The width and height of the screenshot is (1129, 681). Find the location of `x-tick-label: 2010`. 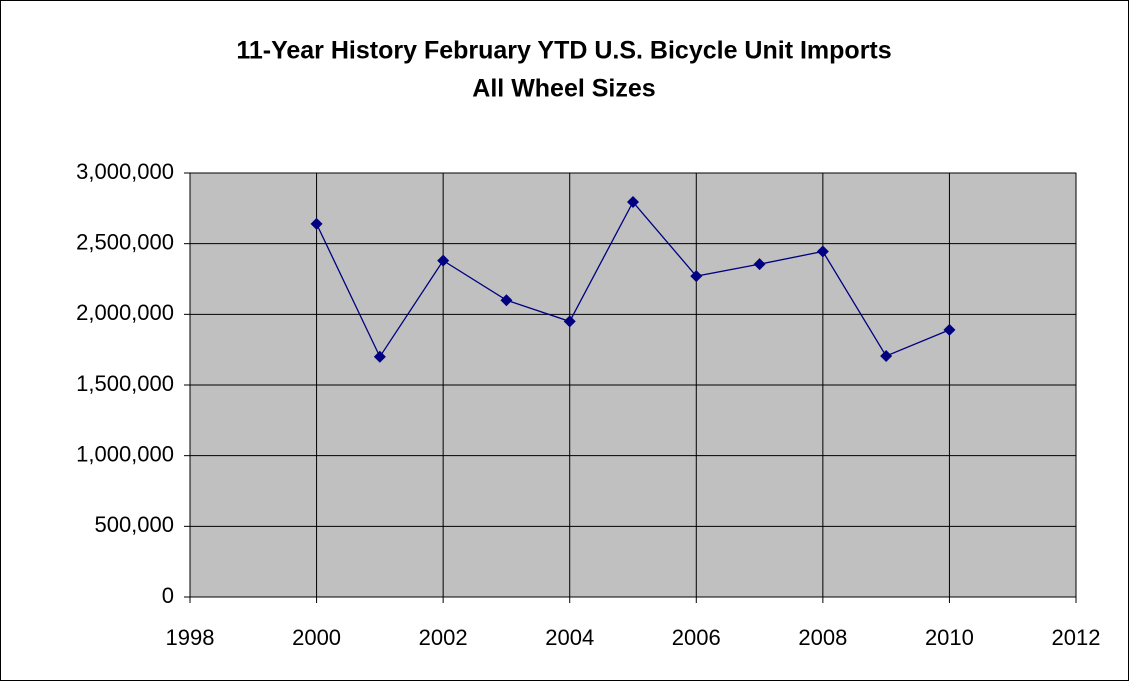

x-tick-label: 2010 is located at coordinates (949, 637).